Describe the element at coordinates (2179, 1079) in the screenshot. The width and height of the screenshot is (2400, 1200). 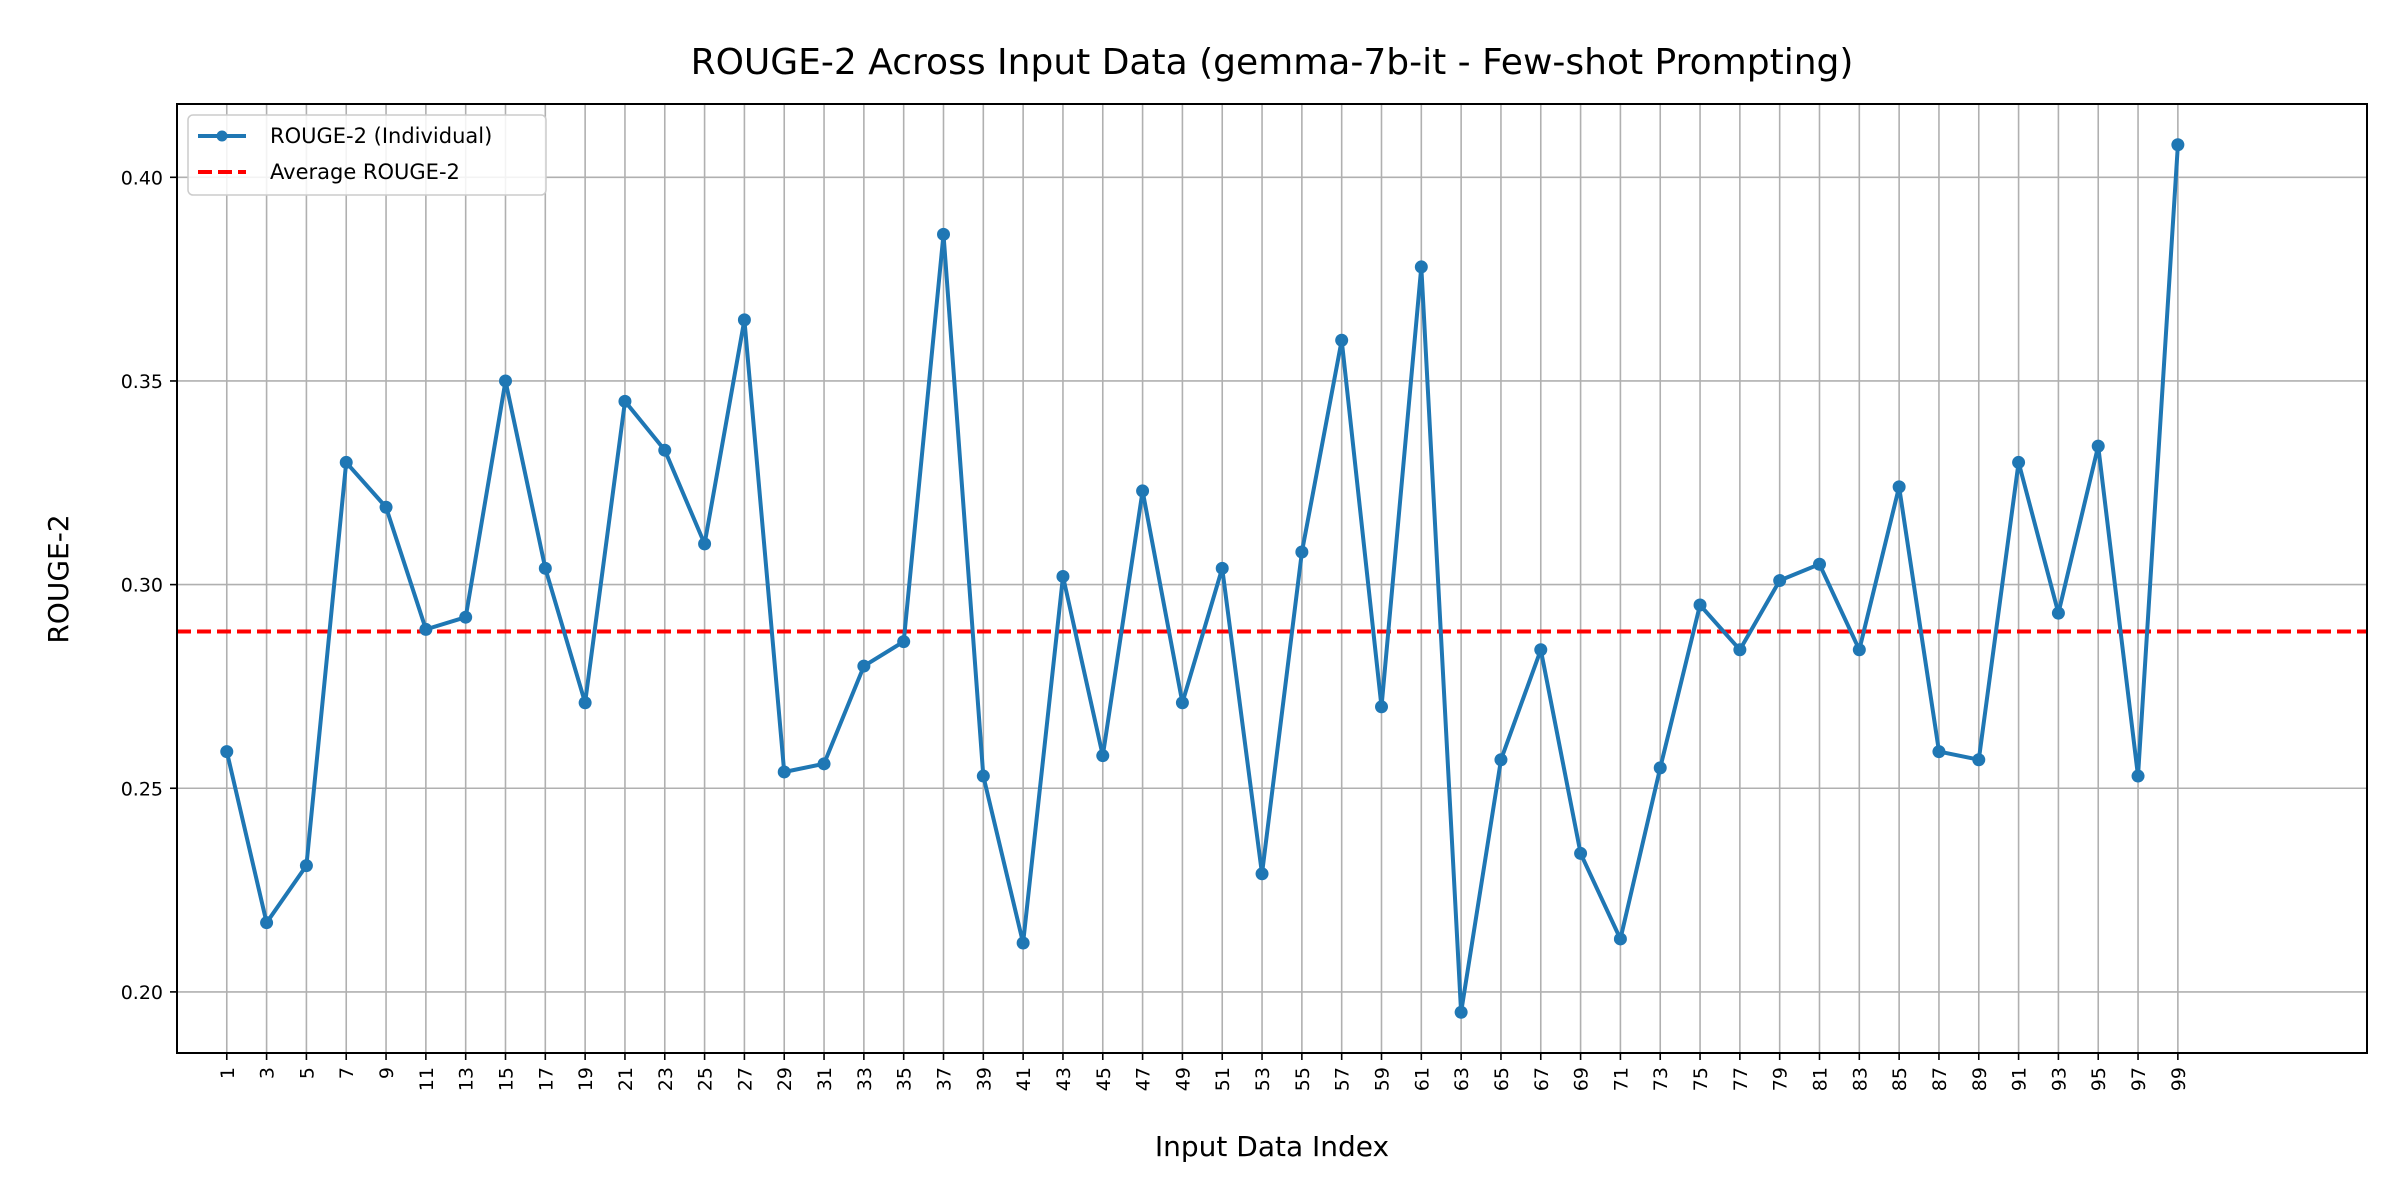
I see `x-tick-label: 99` at that location.